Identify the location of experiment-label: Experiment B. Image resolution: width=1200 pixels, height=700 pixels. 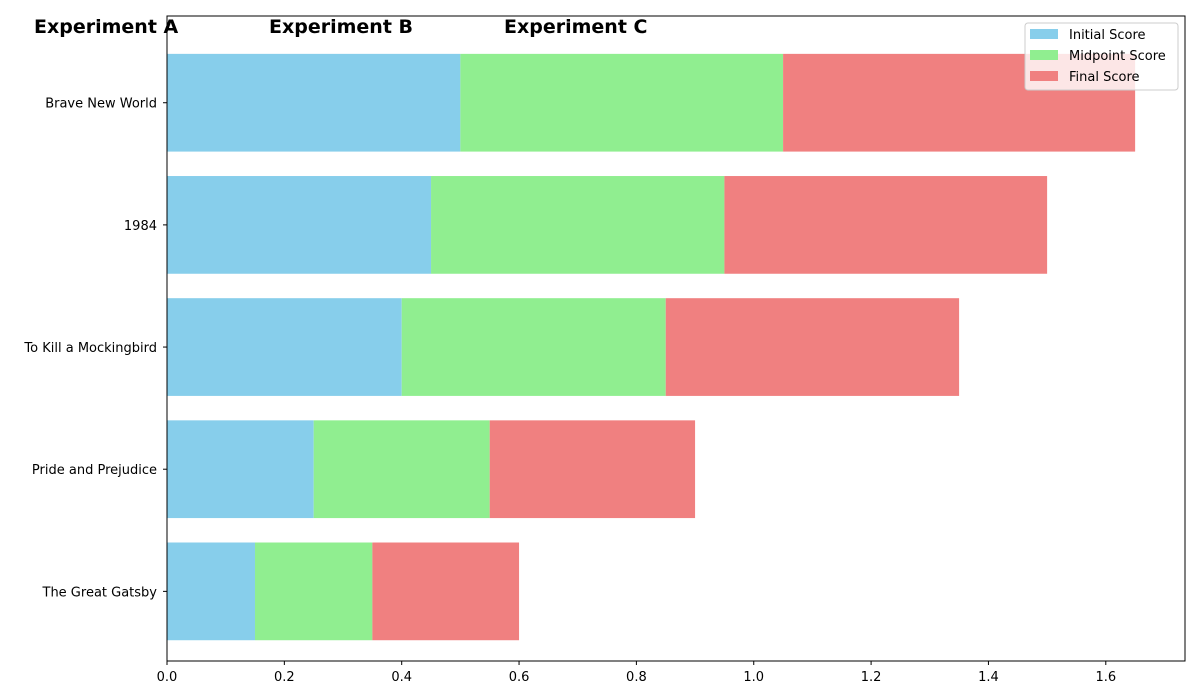
(341, 27).